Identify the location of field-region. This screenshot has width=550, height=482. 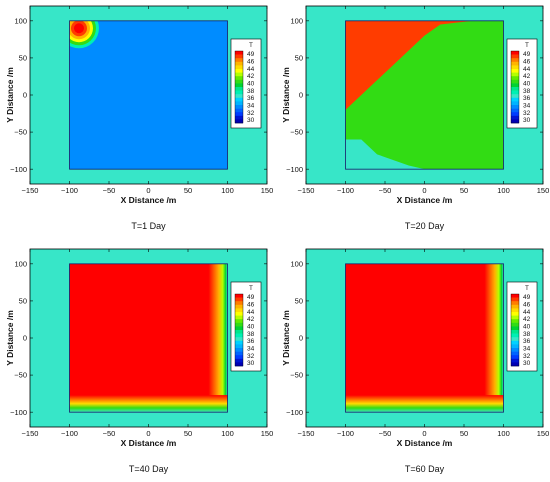
(385, 154).